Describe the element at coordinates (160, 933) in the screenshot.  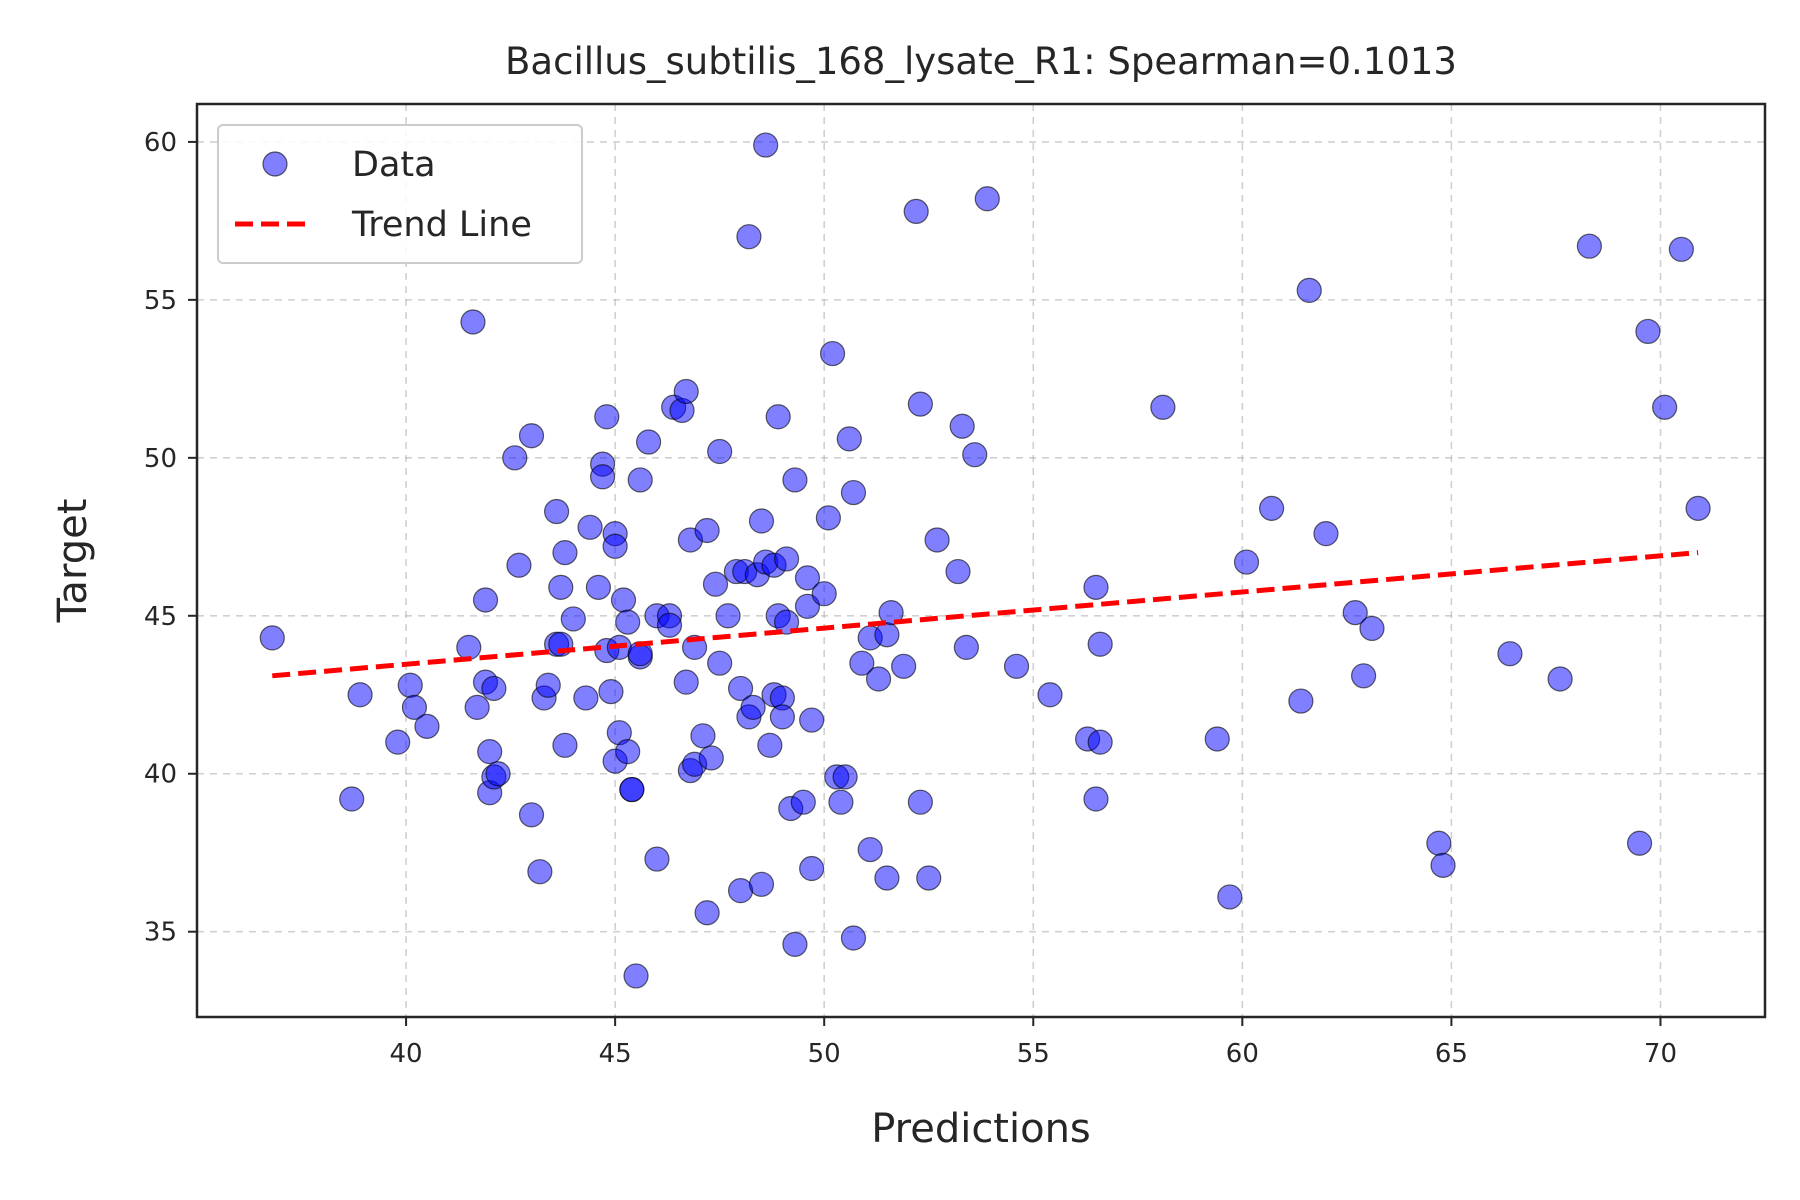
I see `y-tick-label: 35` at that location.